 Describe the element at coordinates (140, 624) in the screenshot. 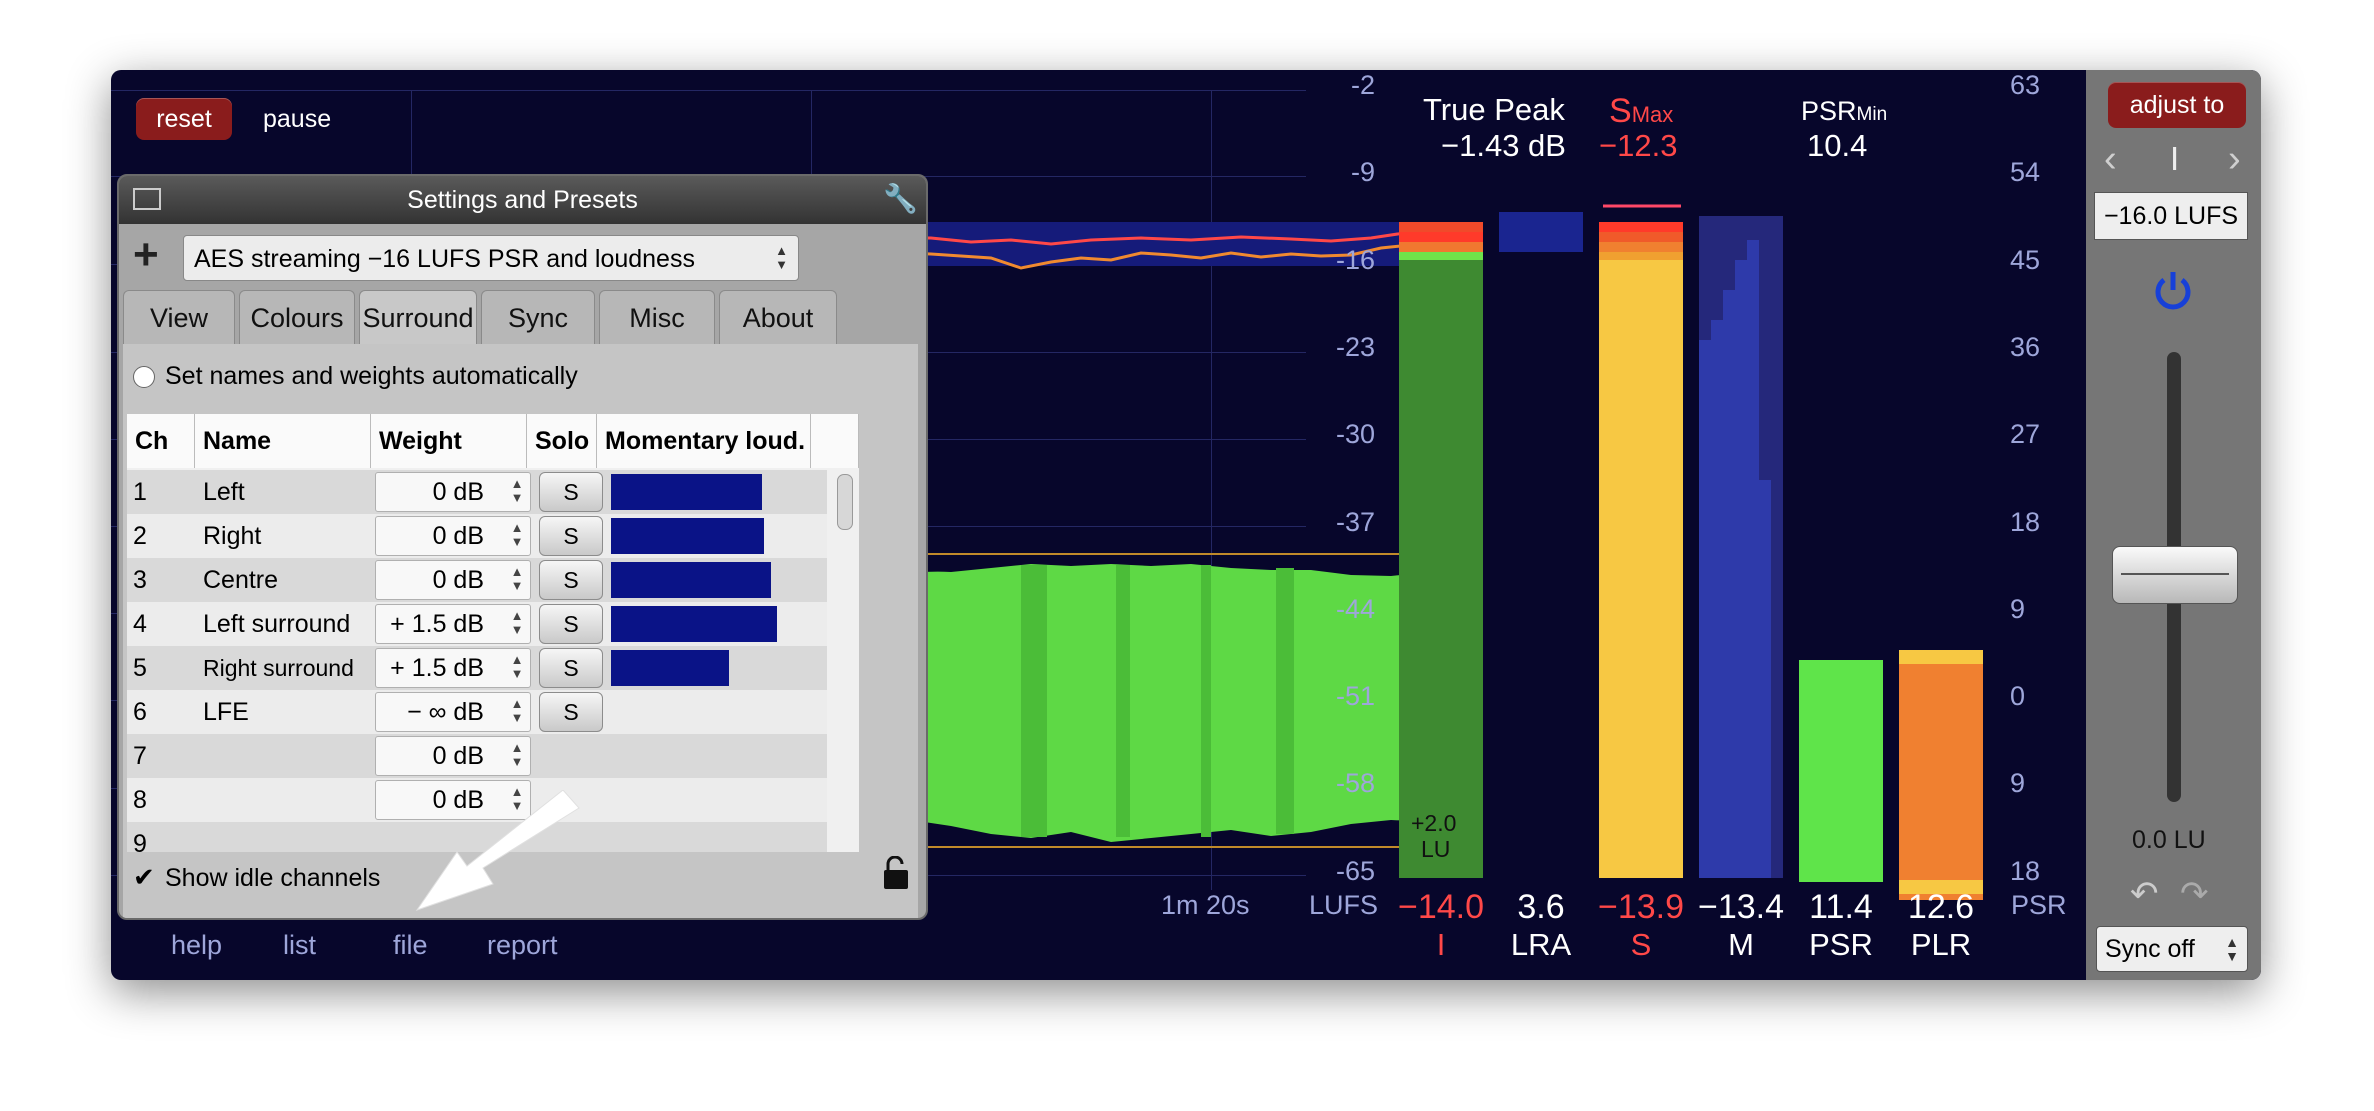

I see `channel-number: 4` at that location.